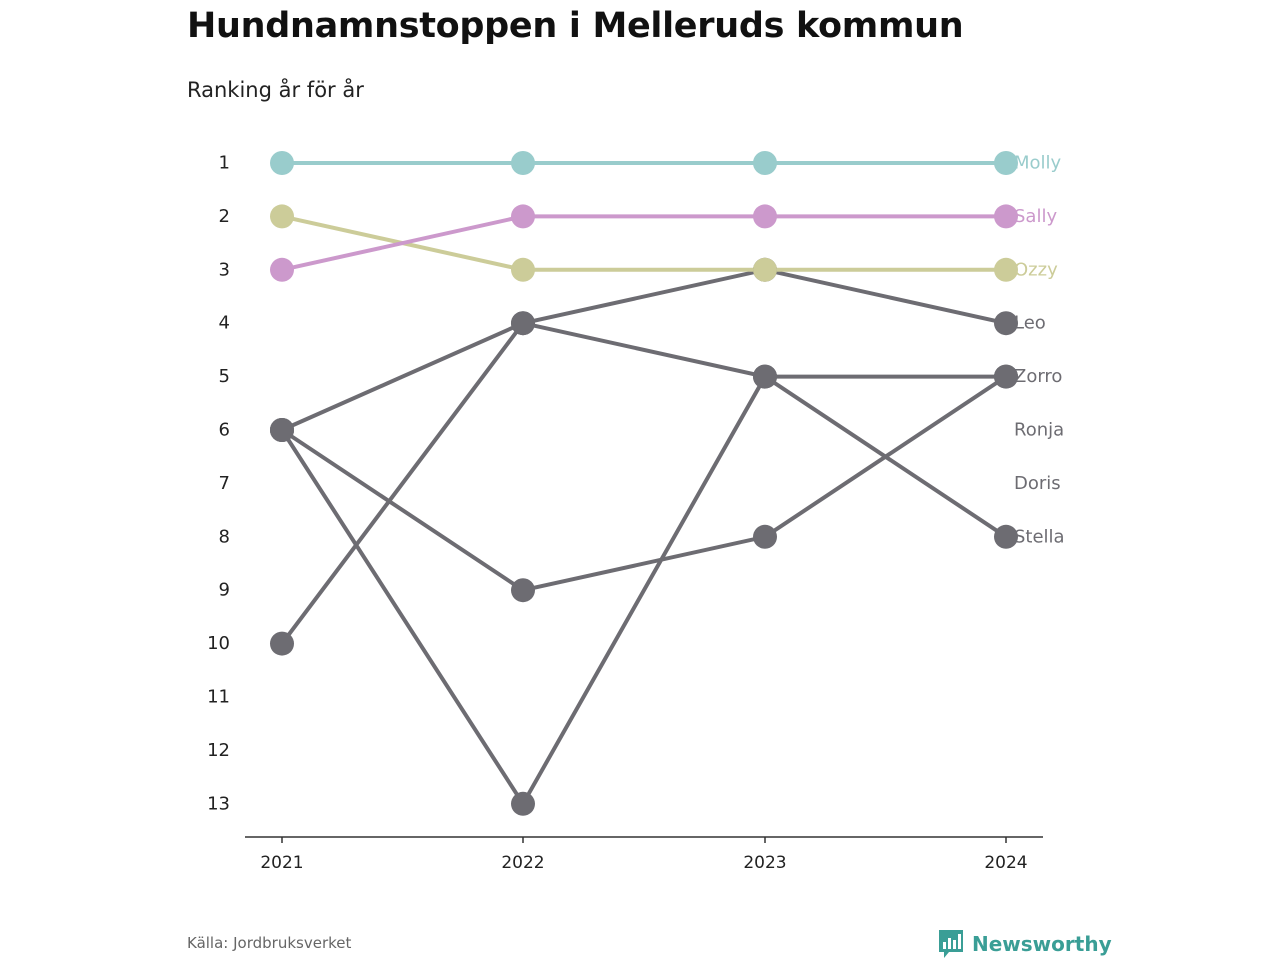 This screenshot has width=1280, height=960. Describe the element at coordinates (1036, 269) in the screenshot. I see `series-label-ozzy: Ozzy` at that location.